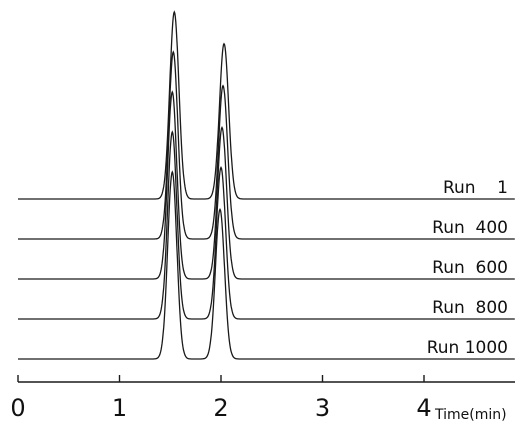 This screenshot has height=424, width=520. I want to click on x-axis: 0 1 2 3 4 Time(min), so click(262, 399).